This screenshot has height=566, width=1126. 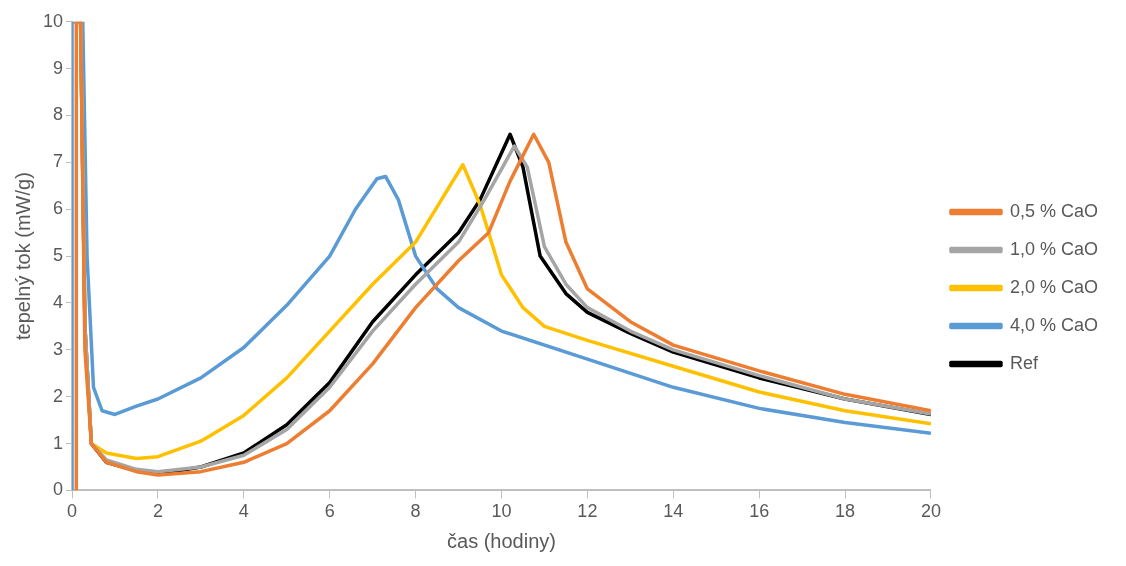 What do you see at coordinates (930, 511) in the screenshot?
I see `x-tick-label: 20` at bounding box center [930, 511].